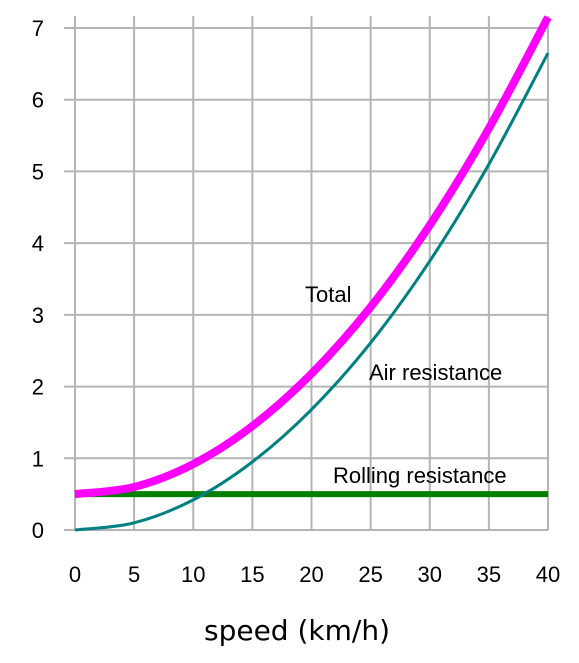 Image resolution: width=579 pixels, height=663 pixels. I want to click on x-tick-labels: 0 5 10 15 20 25 30 35 40, so click(314, 574).